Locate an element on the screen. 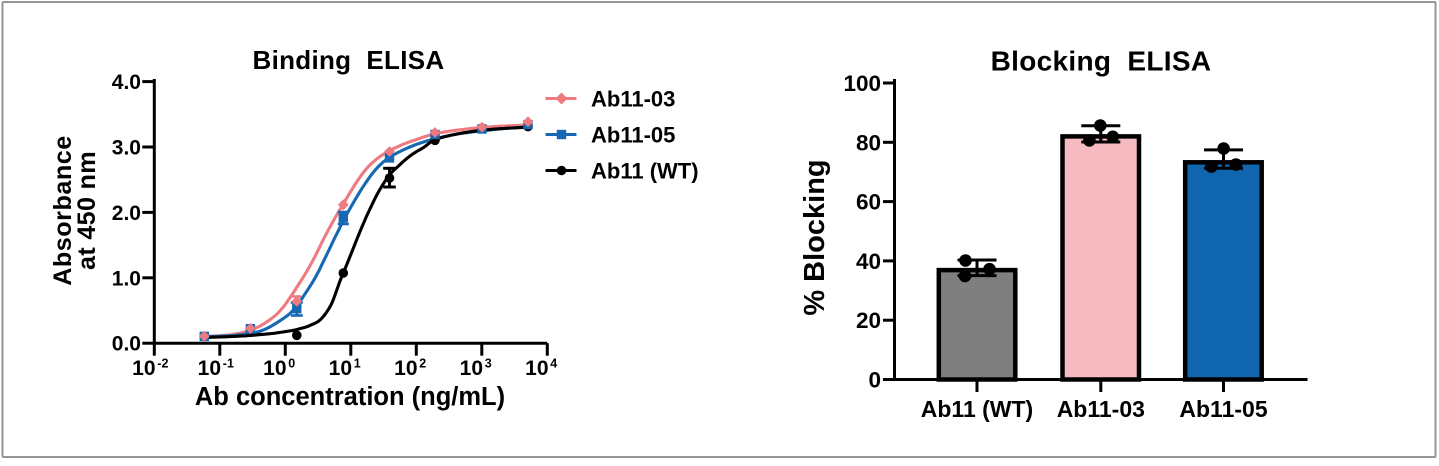 The height and width of the screenshot is (466, 1439). svg-text: 20 is located at coordinates (868, 320).